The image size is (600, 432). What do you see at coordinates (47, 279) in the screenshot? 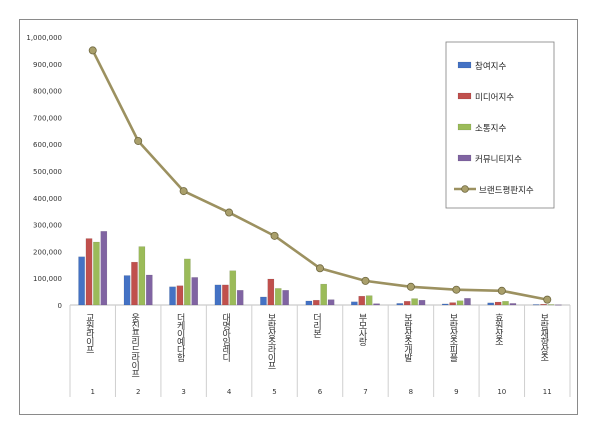
I see `y-tick-label: 100,000` at bounding box center [47, 279].